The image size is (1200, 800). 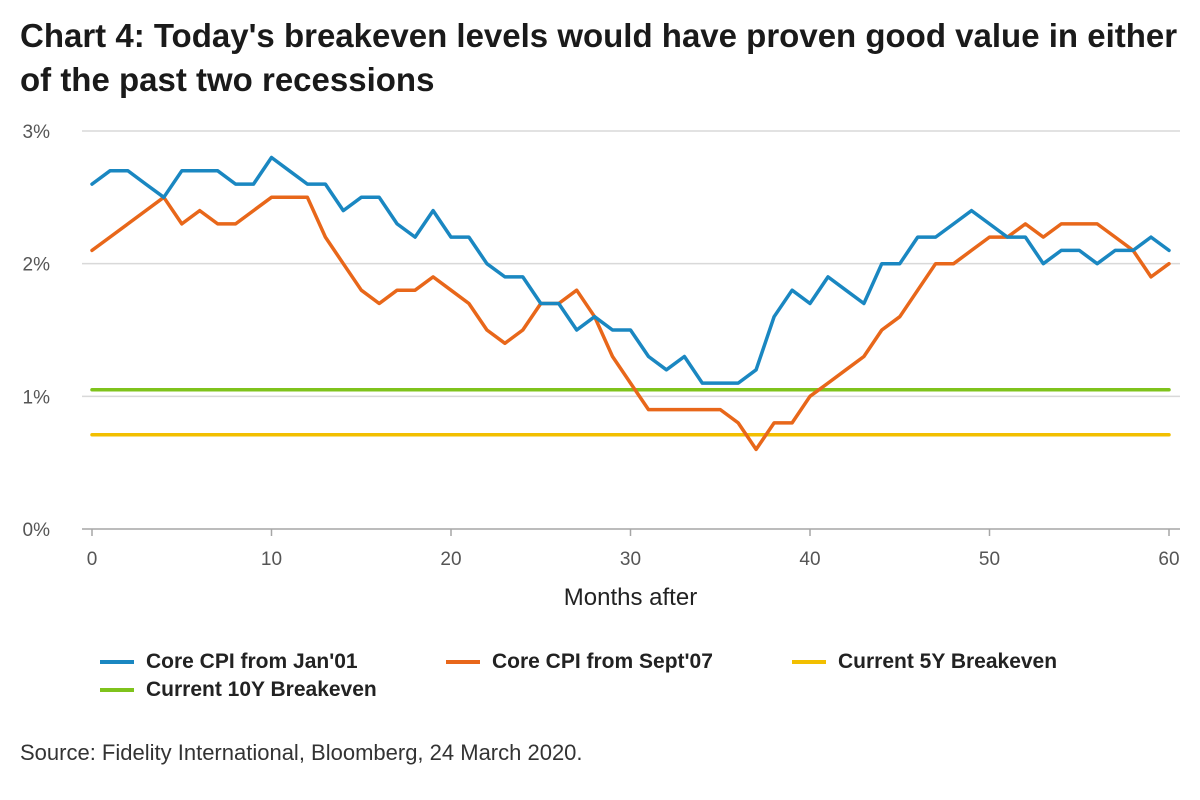 I want to click on legend-swatch-core-cpi-2001, so click(x=117, y=662).